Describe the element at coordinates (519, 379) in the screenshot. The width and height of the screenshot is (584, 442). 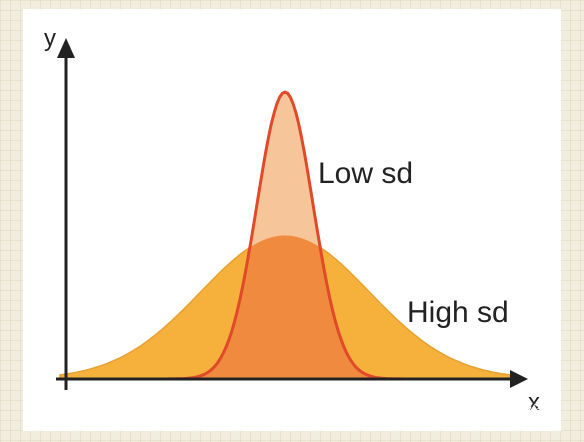
I see `x-axis-arrow-icon` at that location.